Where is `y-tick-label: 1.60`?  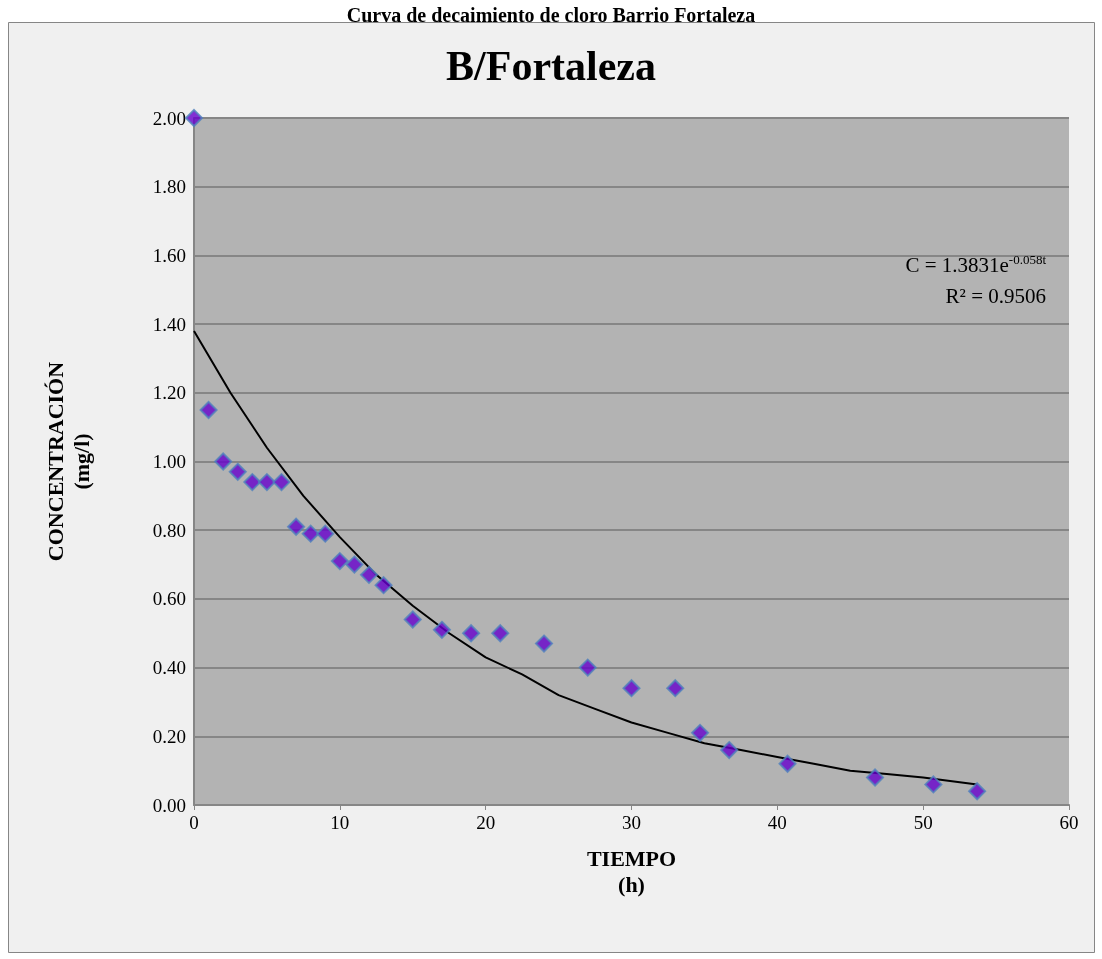
y-tick-label: 1.60 is located at coordinates (169, 255).